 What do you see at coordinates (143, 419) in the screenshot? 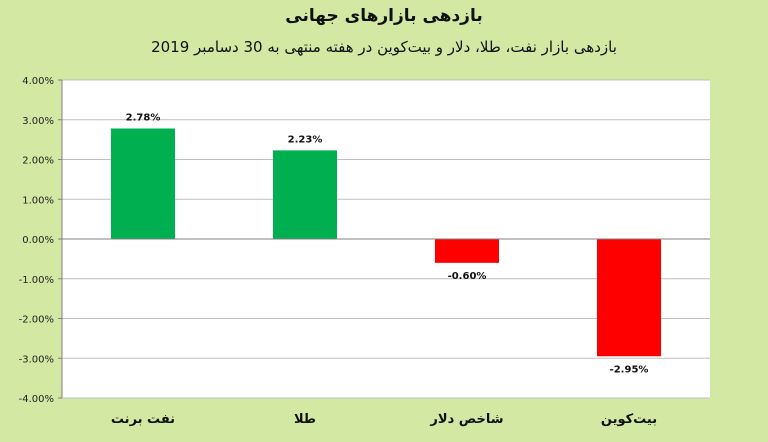
I see `x-category-label: نفت برنت` at bounding box center [143, 419].